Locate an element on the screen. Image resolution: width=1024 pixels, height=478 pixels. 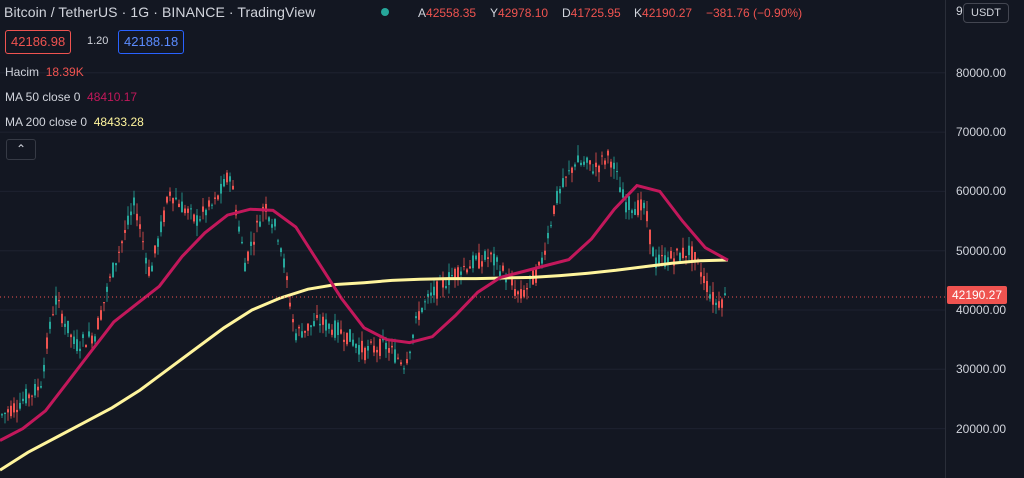
legend-ma50: MA 50 close 0 48410.17 is located at coordinates (71, 97).